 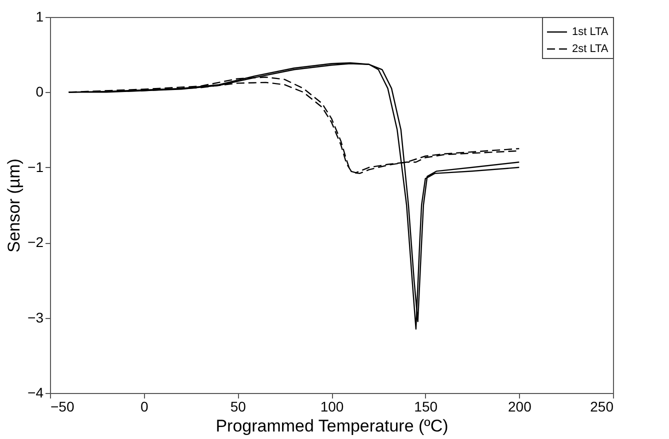 What do you see at coordinates (332, 426) in the screenshot?
I see `x-axis-title: Programmed Temperature (ºC)` at bounding box center [332, 426].